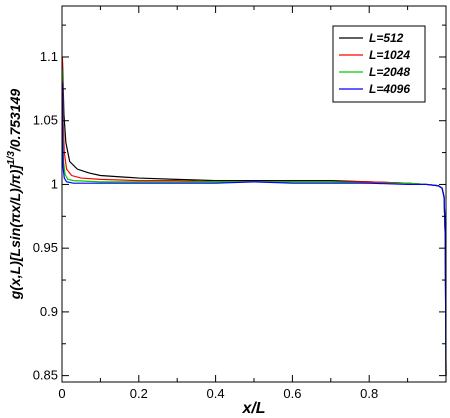 The width and height of the screenshot is (450, 418). I want to click on x-tick-label: 0.6, so click(292, 393).